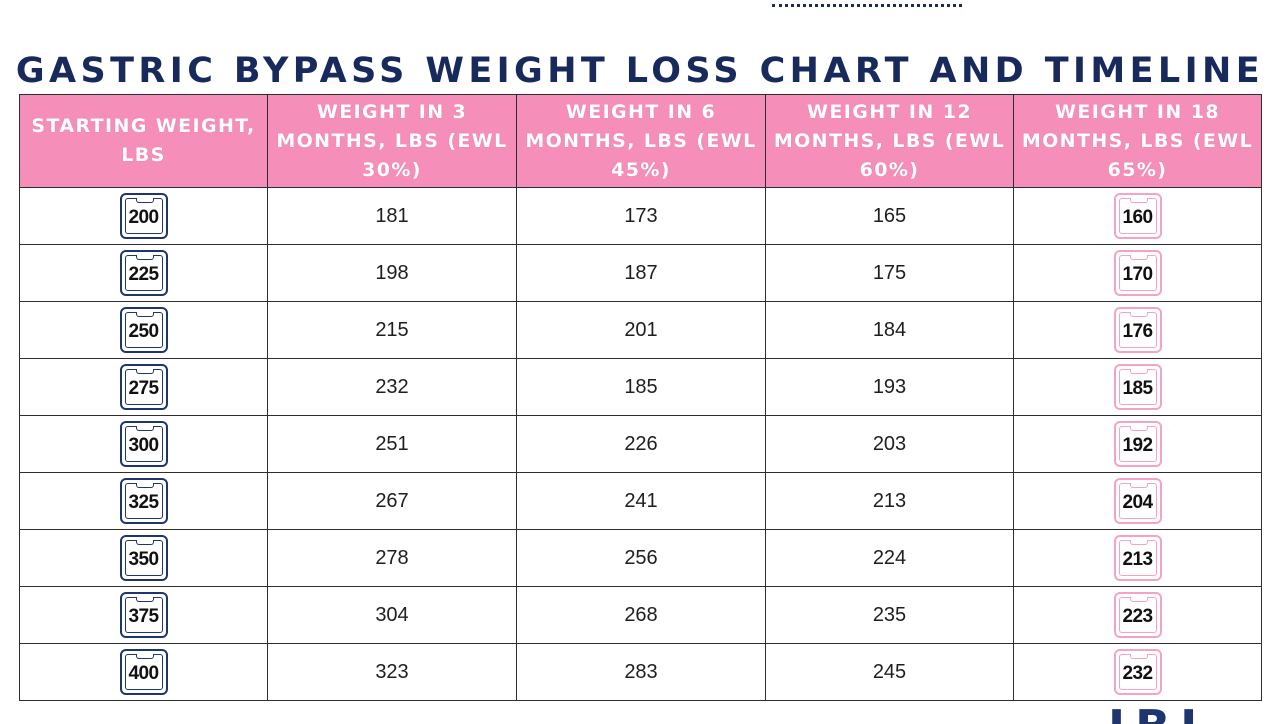  I want to click on weight-6-months-cell: 185, so click(641, 387).